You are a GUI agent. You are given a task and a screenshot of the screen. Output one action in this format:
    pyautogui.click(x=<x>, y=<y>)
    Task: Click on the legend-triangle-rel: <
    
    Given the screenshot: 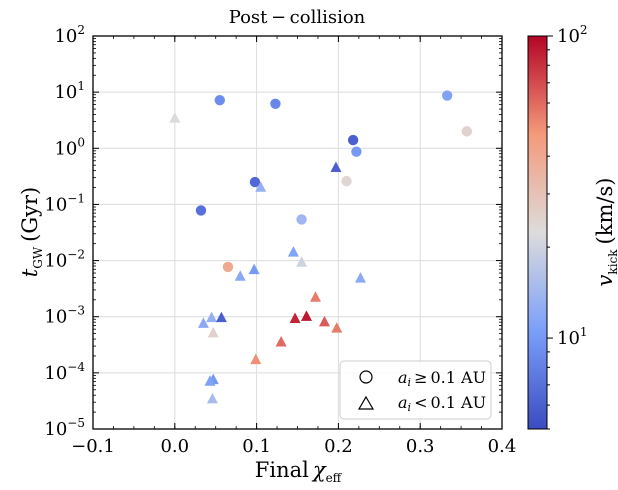 What is the action you would take?
    pyautogui.click(x=420, y=402)
    